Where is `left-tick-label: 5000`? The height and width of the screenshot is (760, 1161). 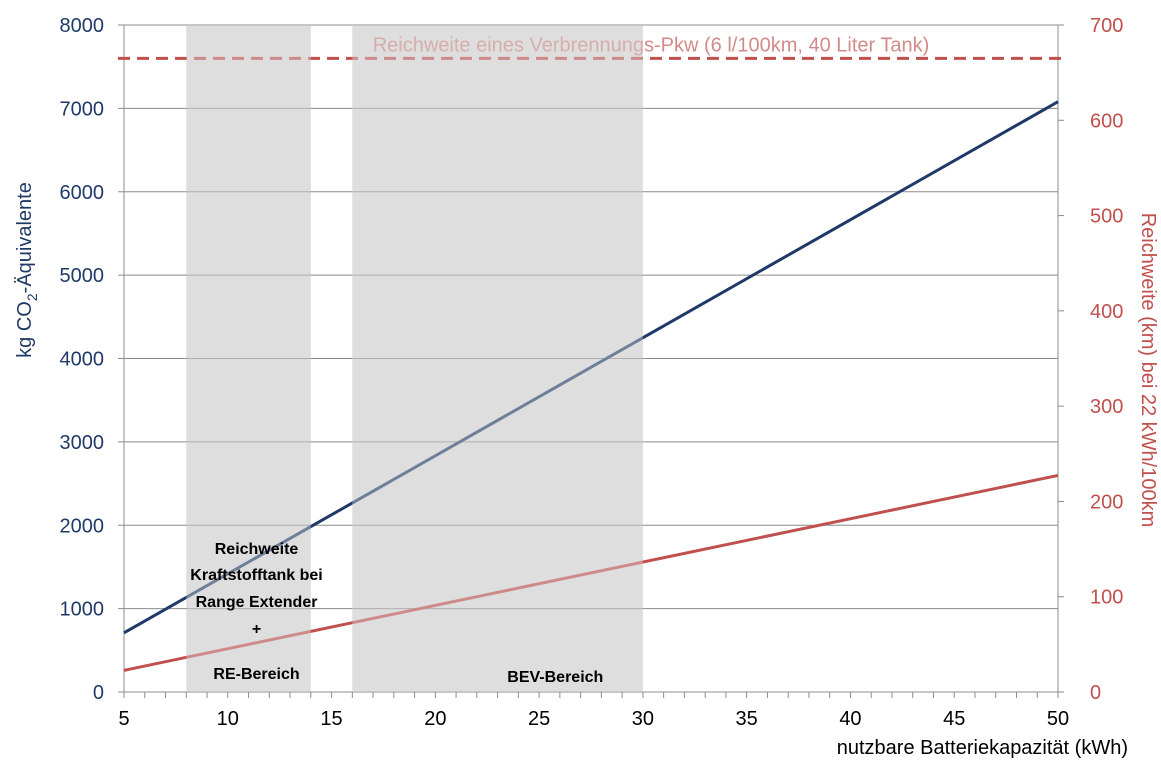 left-tick-label: 5000 is located at coordinates (82, 276).